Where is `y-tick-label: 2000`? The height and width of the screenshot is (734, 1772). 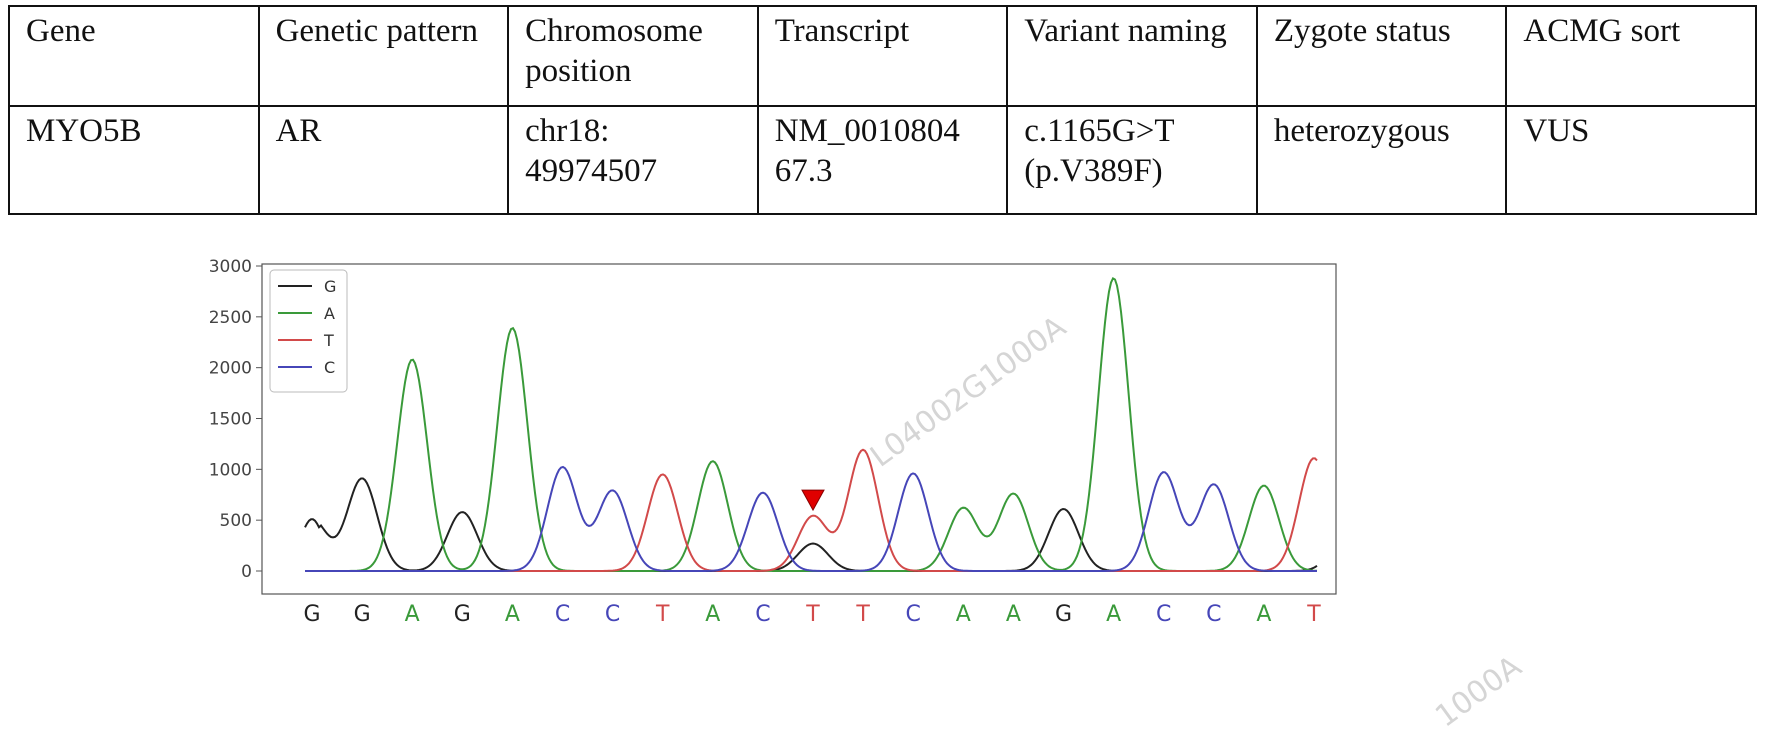
y-tick-label: 2000 is located at coordinates (230, 369).